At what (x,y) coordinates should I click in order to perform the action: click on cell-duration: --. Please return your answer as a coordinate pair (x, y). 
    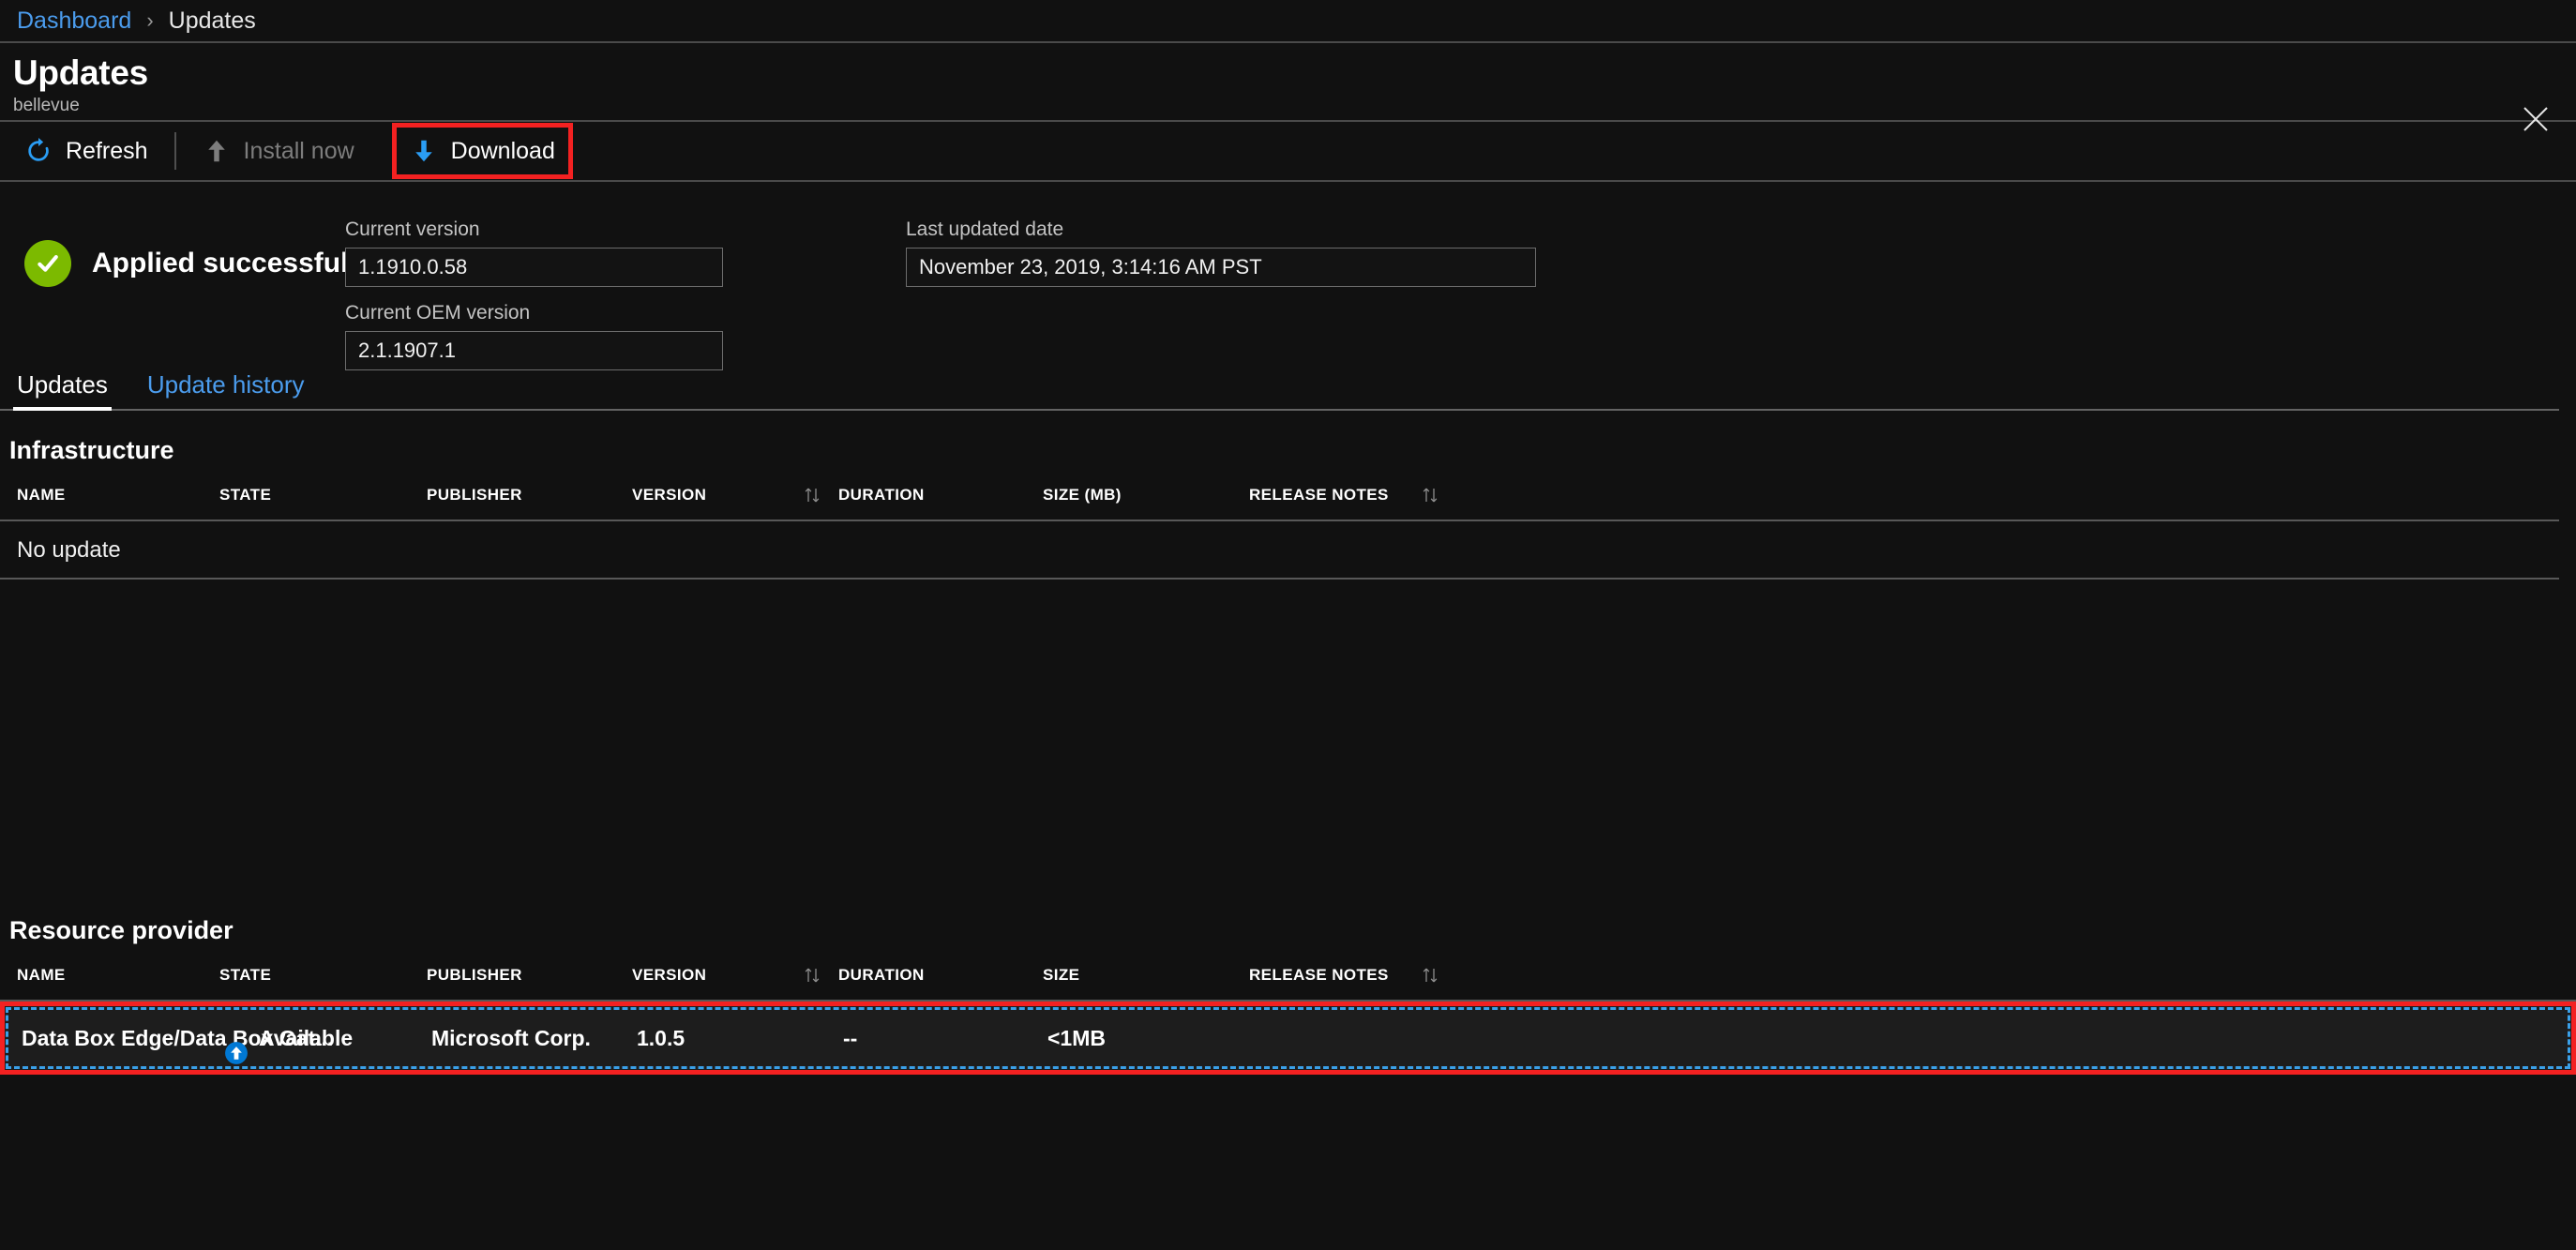
    Looking at the image, I should click on (850, 1038).